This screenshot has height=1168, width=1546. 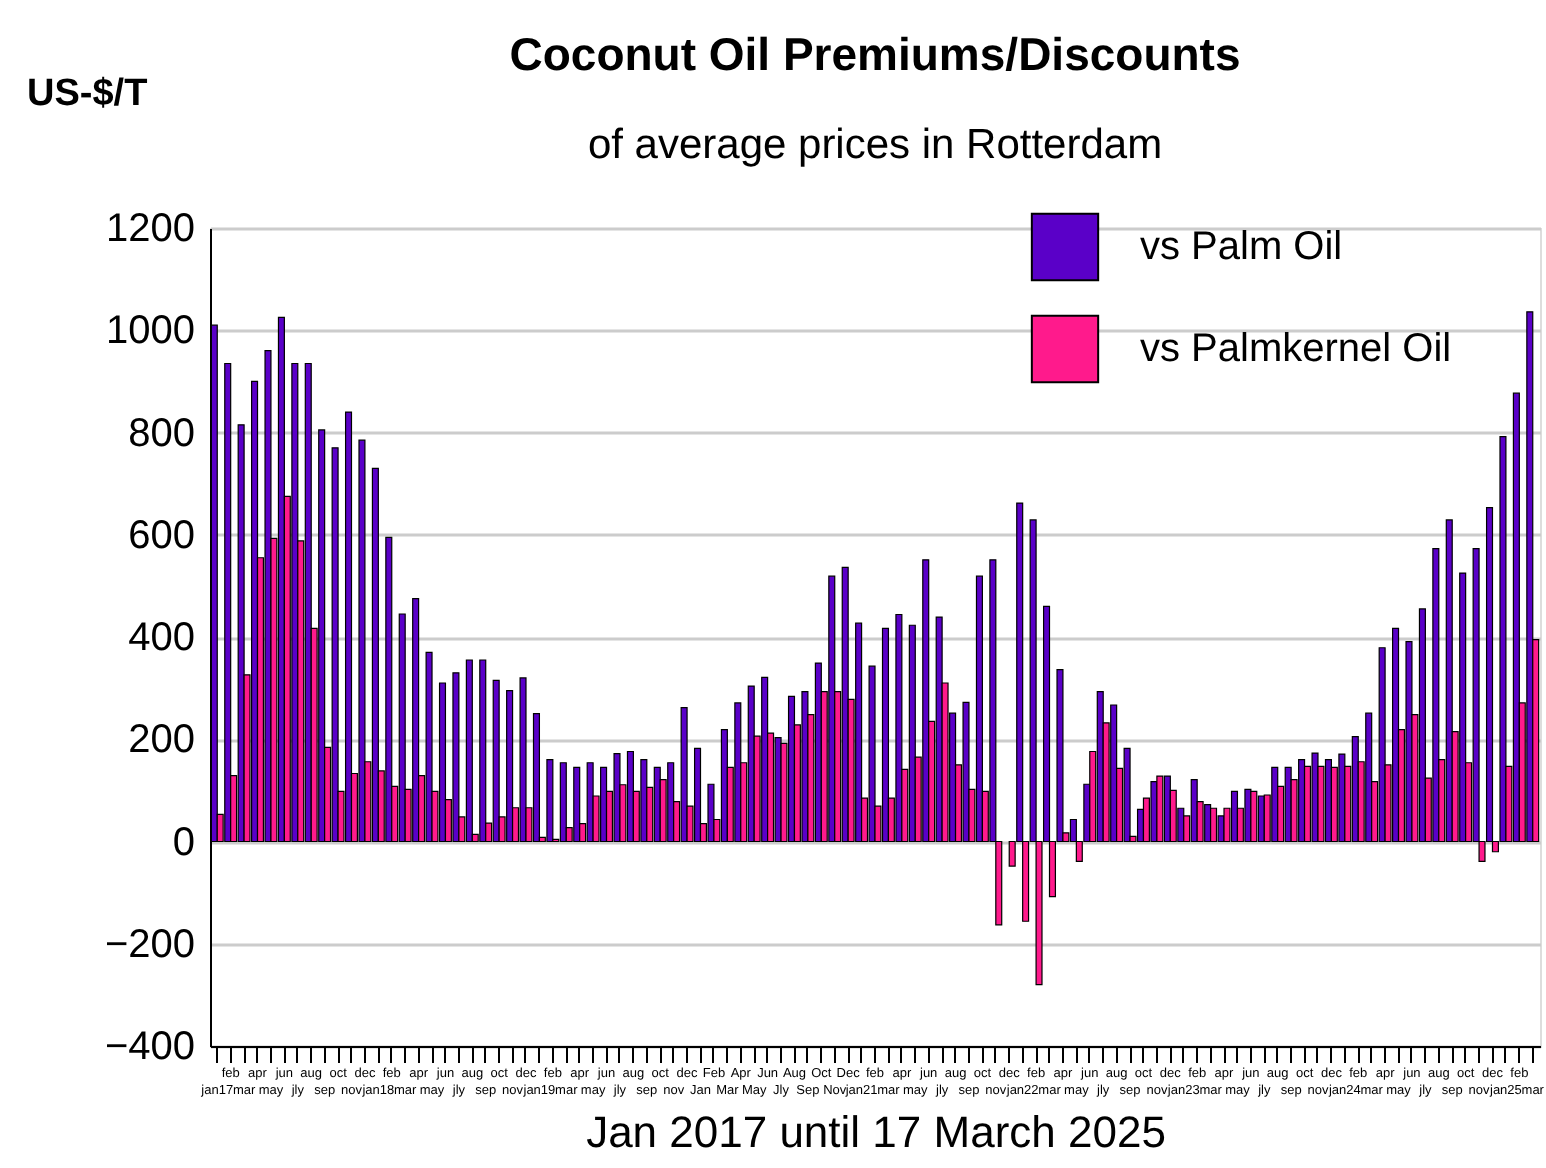 I want to click on x-axis-title: Jan 2017 until 17 March 2025, so click(x=876, y=1132).